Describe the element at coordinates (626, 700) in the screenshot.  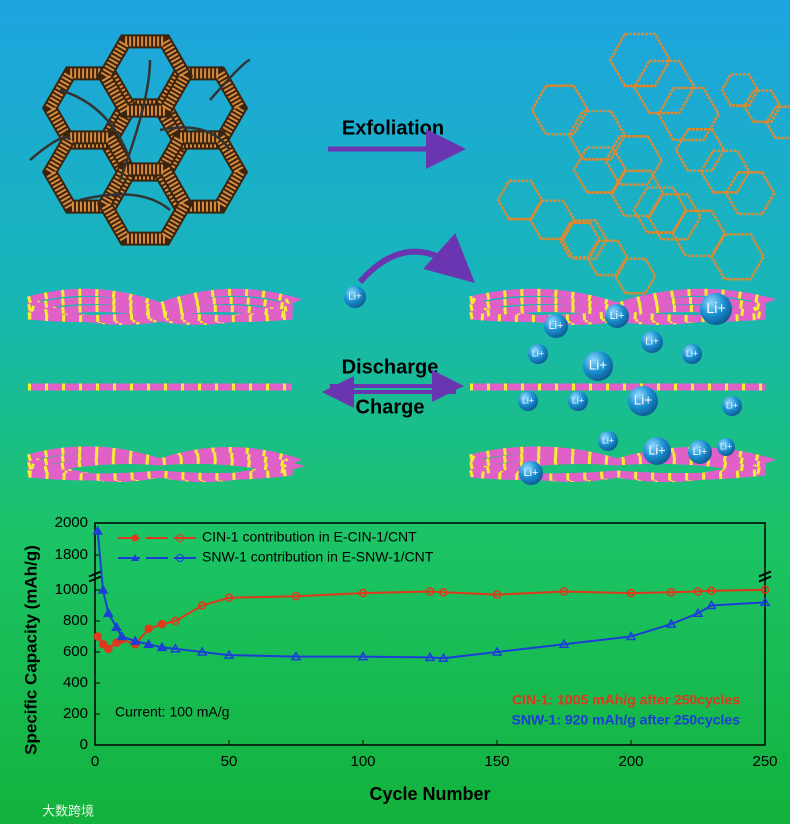
I see `annotation: CIN-1: 1005 mAh/g after 250cycles` at that location.